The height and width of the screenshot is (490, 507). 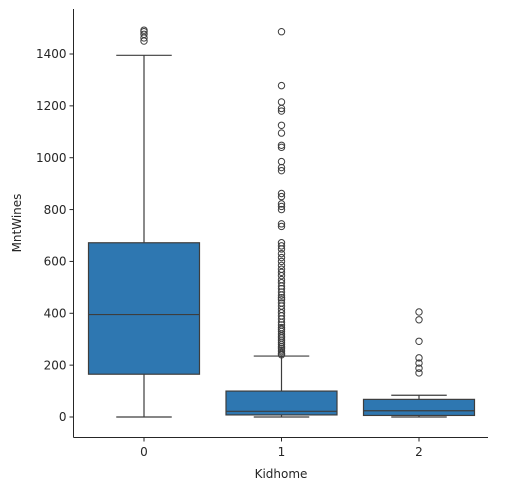 I want to click on y-tick-label: 1400, so click(x=51, y=54).